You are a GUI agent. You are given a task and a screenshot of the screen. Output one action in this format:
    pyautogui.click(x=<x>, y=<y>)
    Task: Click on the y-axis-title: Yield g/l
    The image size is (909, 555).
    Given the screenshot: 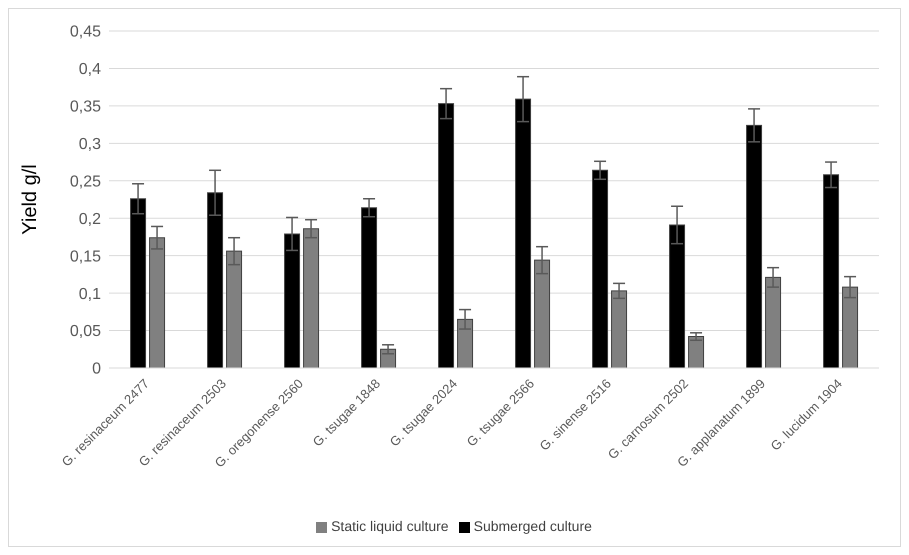 What is the action you would take?
    pyautogui.click(x=30, y=199)
    